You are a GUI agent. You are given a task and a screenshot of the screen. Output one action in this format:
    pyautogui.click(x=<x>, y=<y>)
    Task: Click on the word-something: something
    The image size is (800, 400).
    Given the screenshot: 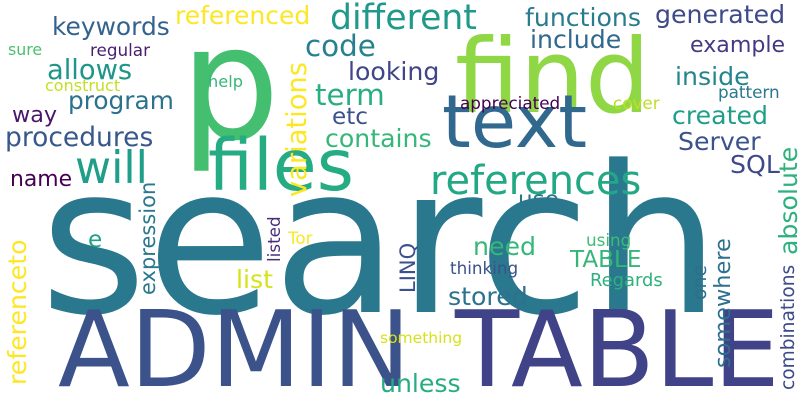 What is the action you would take?
    pyautogui.click(x=421, y=337)
    